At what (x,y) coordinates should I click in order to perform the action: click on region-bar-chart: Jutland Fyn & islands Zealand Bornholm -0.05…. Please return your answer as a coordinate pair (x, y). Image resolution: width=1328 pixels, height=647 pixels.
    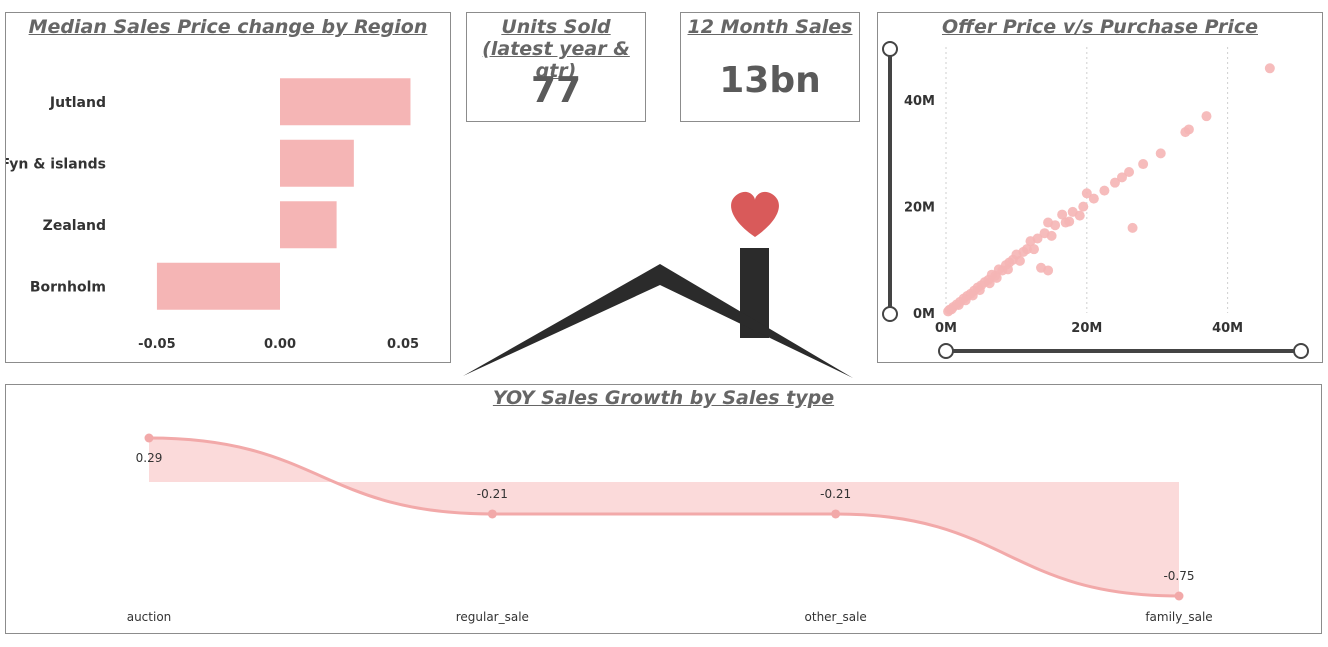
    Looking at the image, I should click on (212, 215).